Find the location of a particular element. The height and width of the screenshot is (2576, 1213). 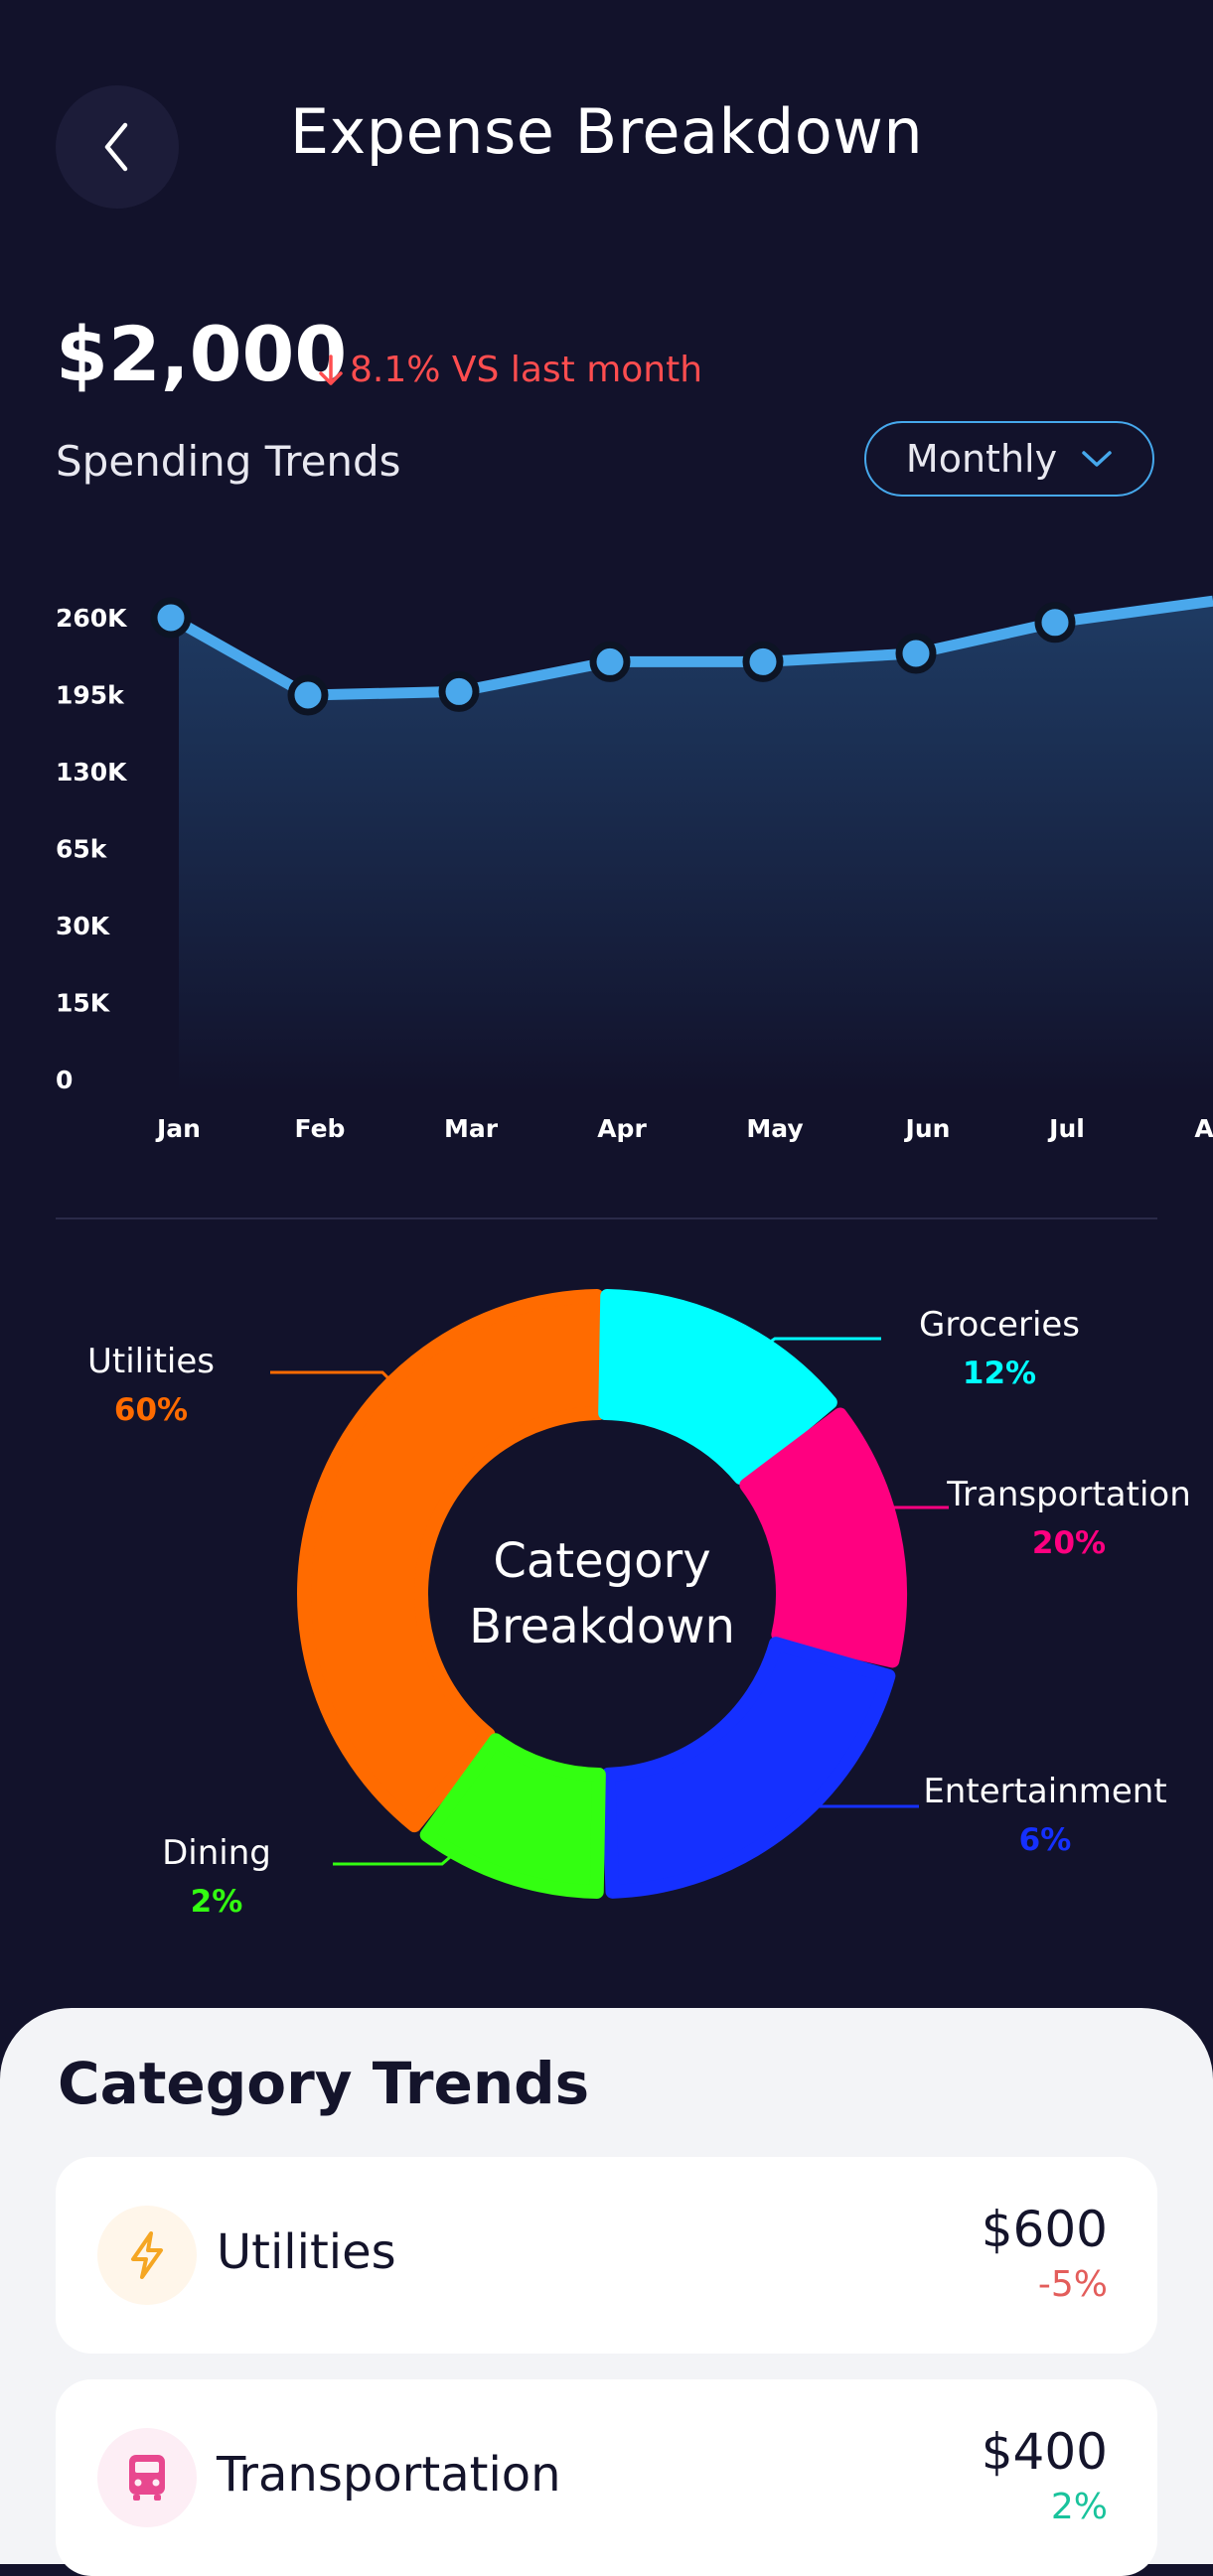

y-tick-label: 195k is located at coordinates (90, 695).